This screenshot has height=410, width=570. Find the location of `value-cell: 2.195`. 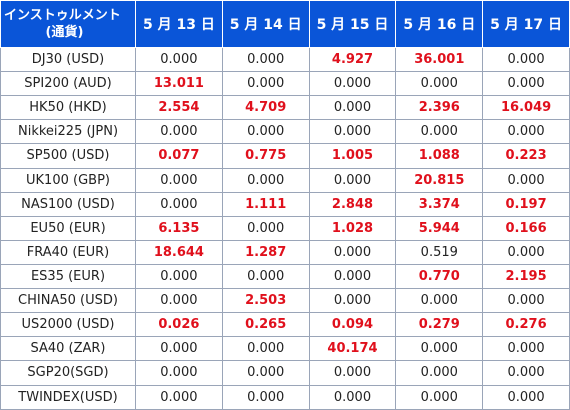

value-cell: 2.195 is located at coordinates (526, 276).